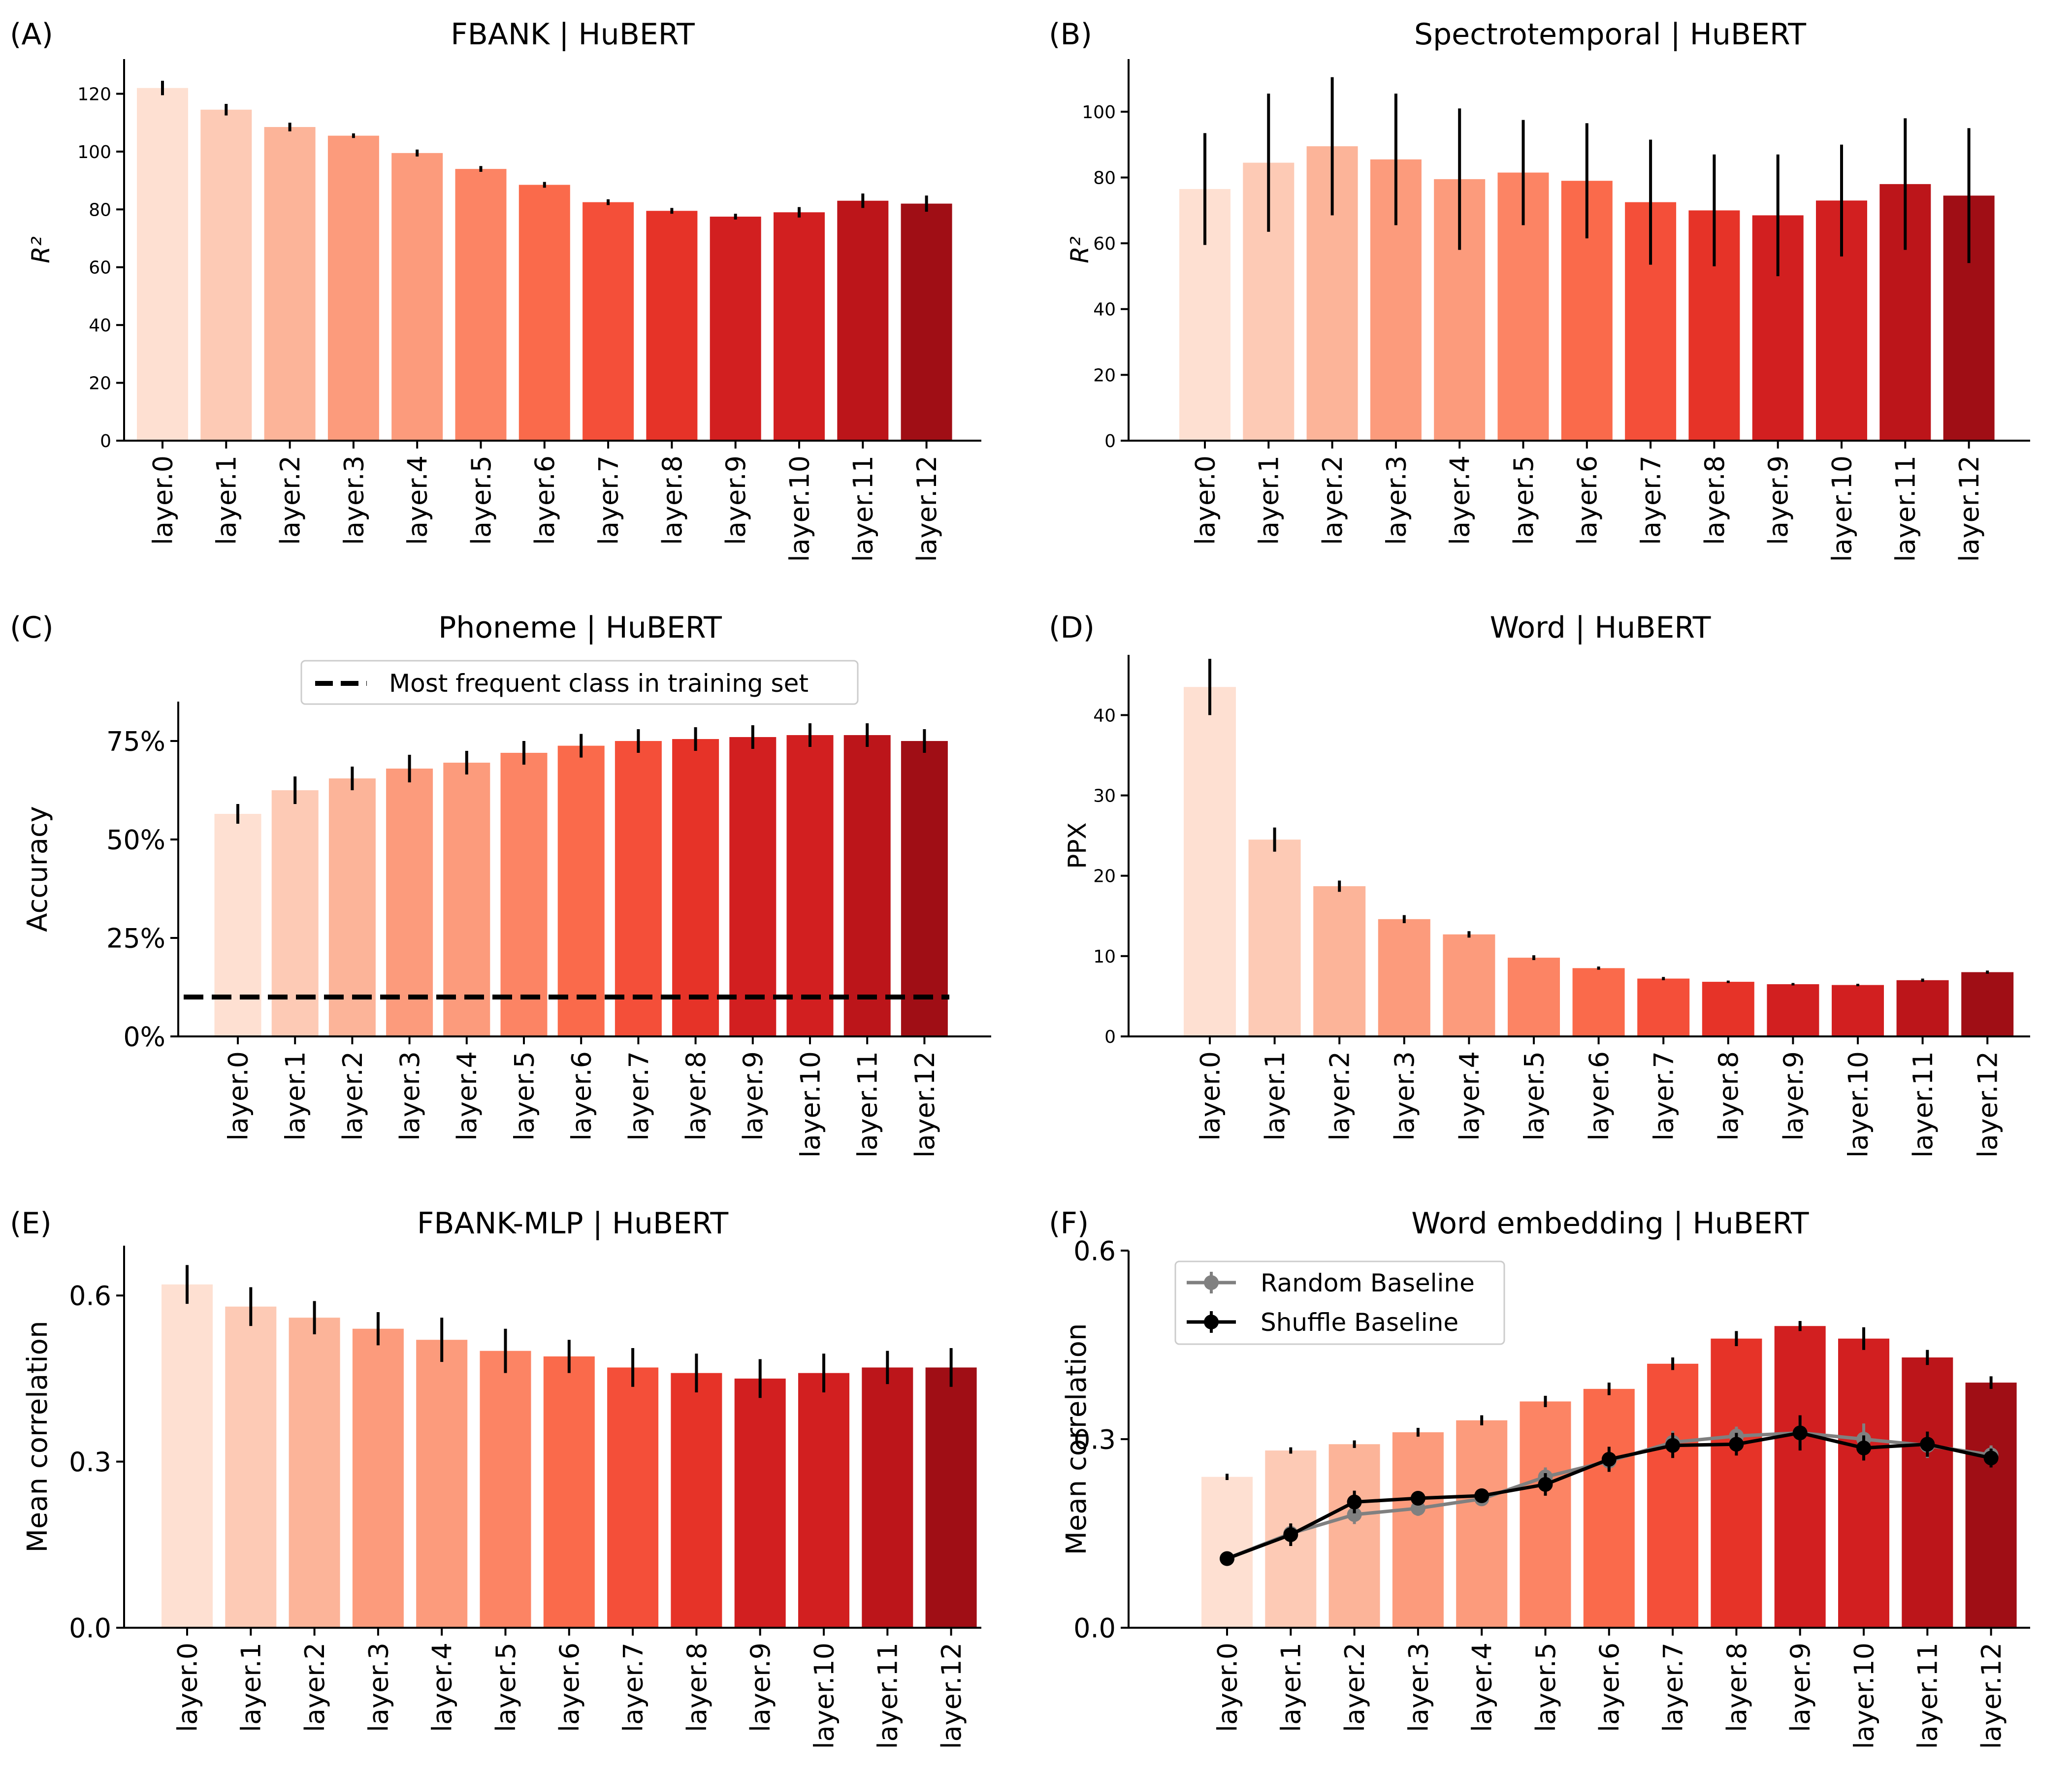 The image size is (2072, 1772). What do you see at coordinates (569, 1687) in the screenshot?
I see `x-tick-label: layer.6` at bounding box center [569, 1687].